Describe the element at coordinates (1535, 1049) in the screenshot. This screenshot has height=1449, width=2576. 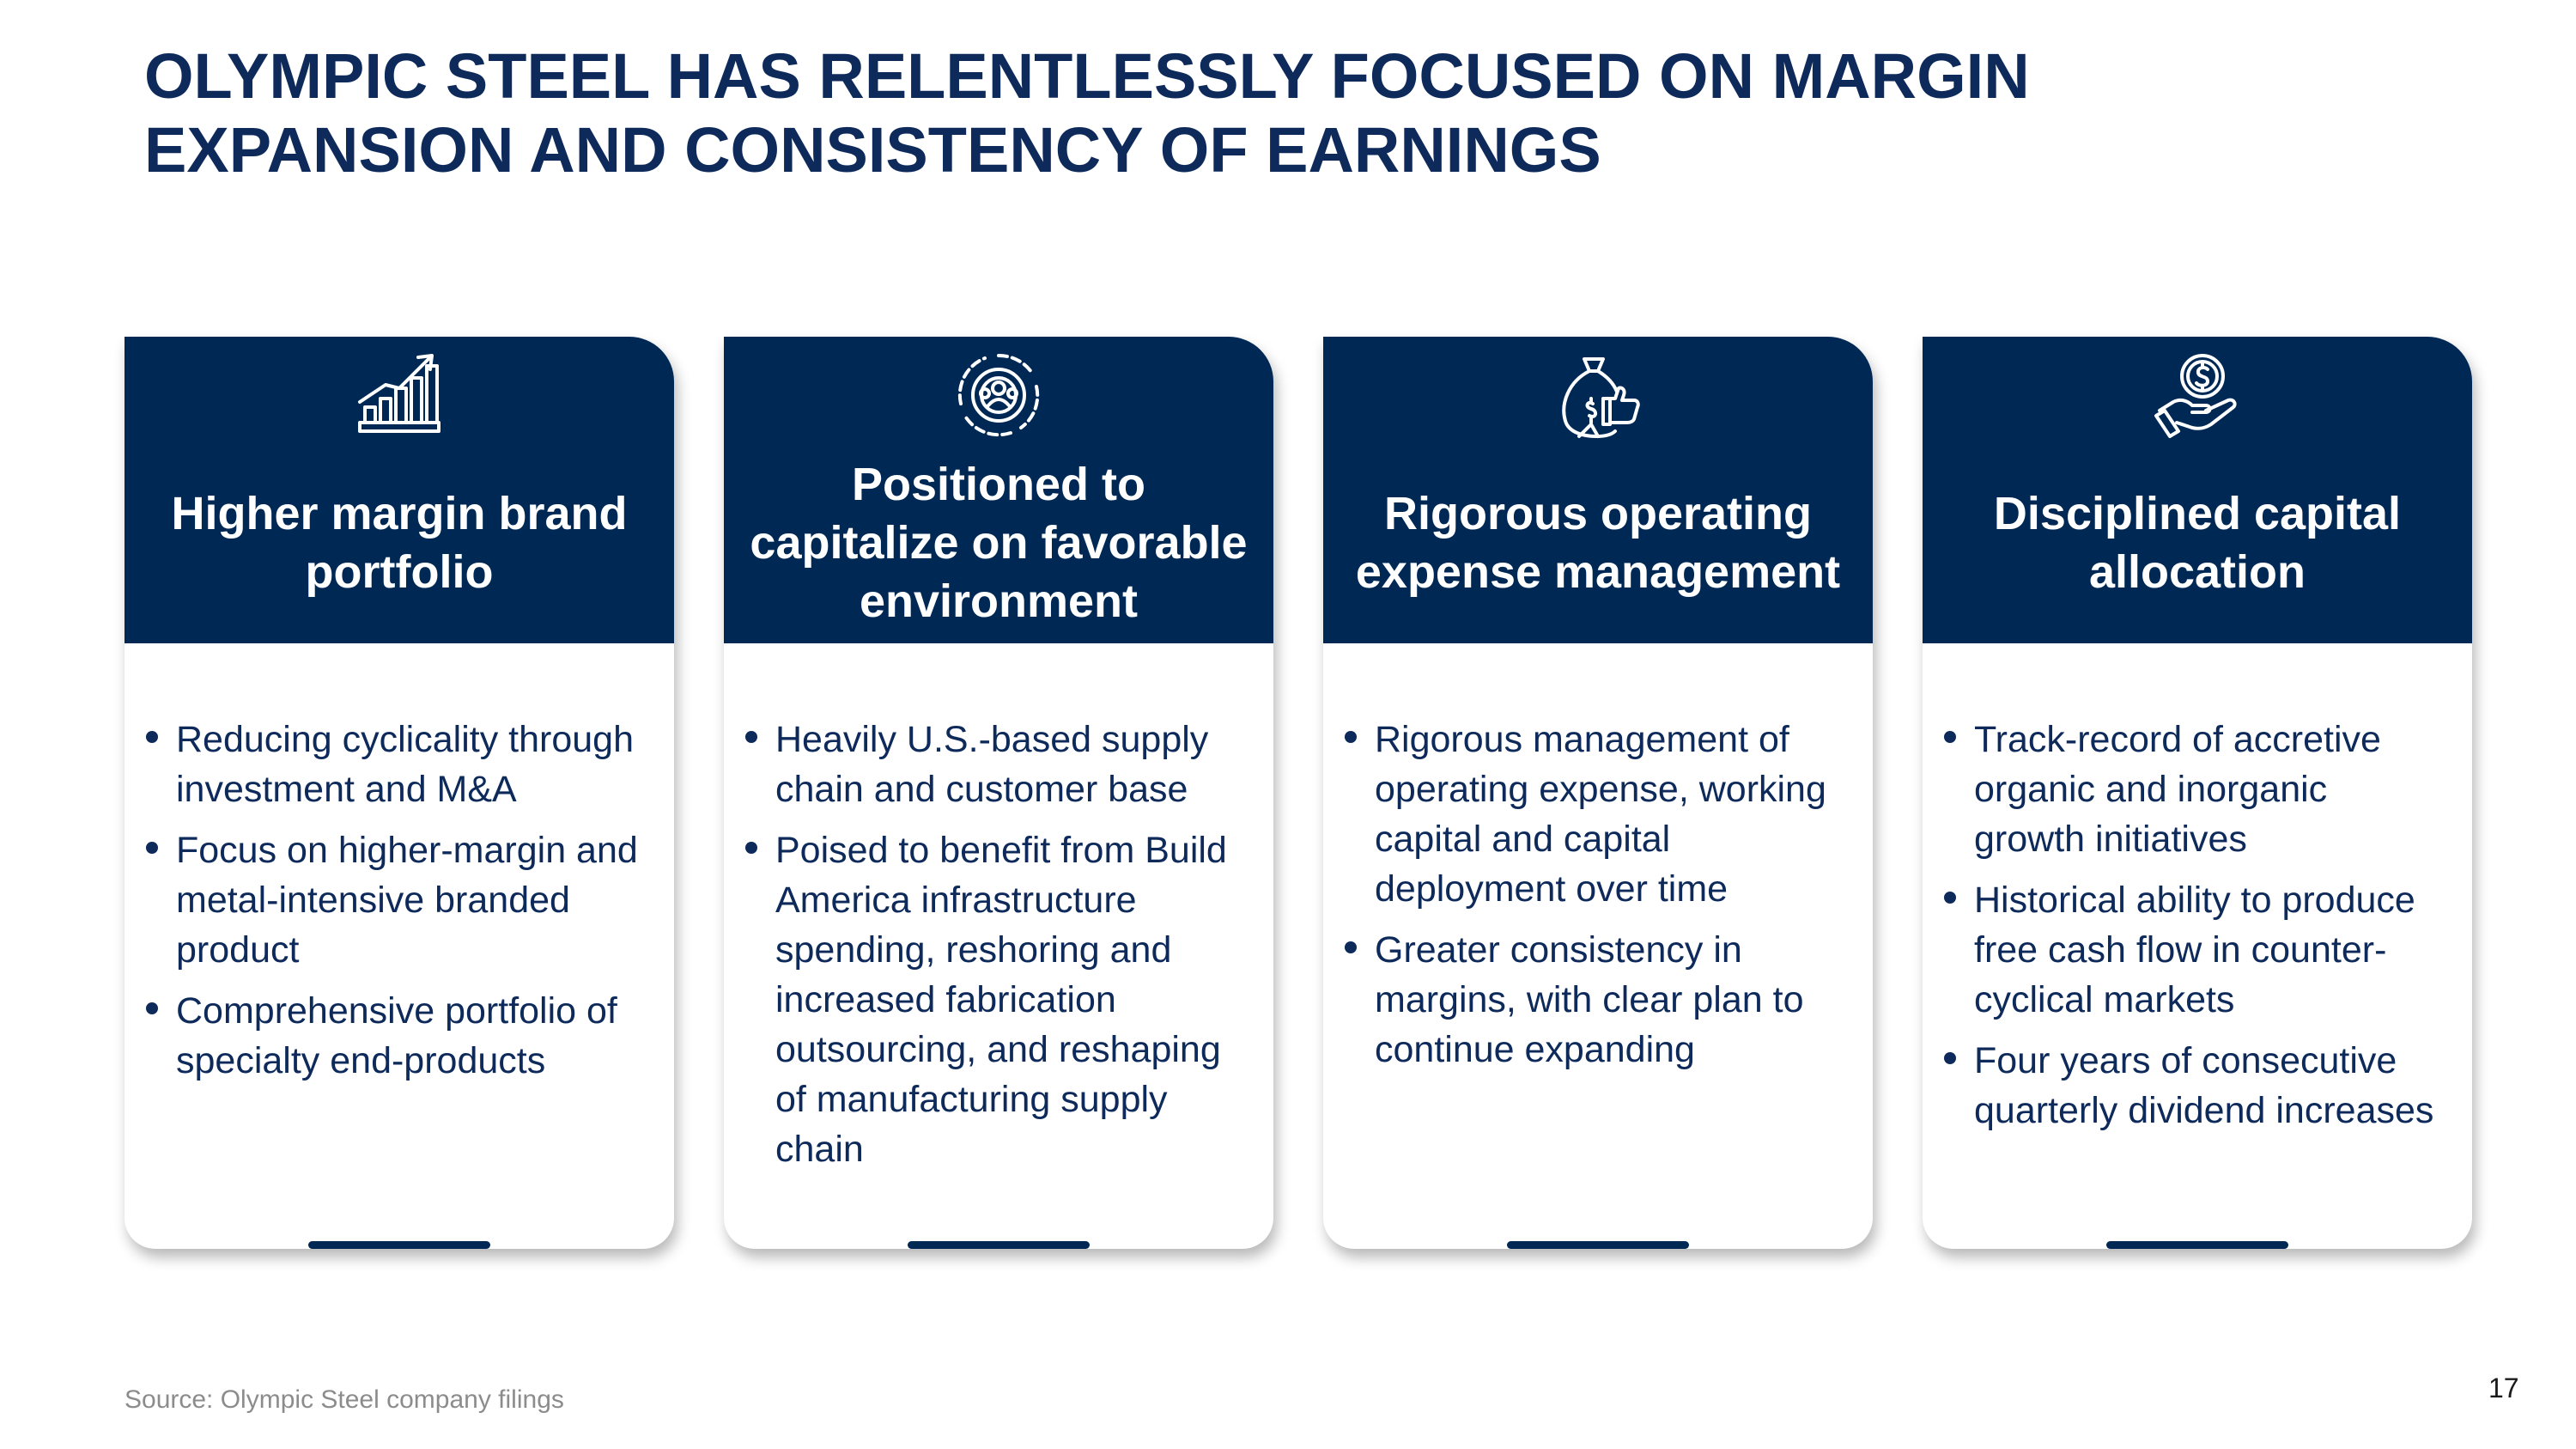
I see `bullet-line: continue expanding` at that location.